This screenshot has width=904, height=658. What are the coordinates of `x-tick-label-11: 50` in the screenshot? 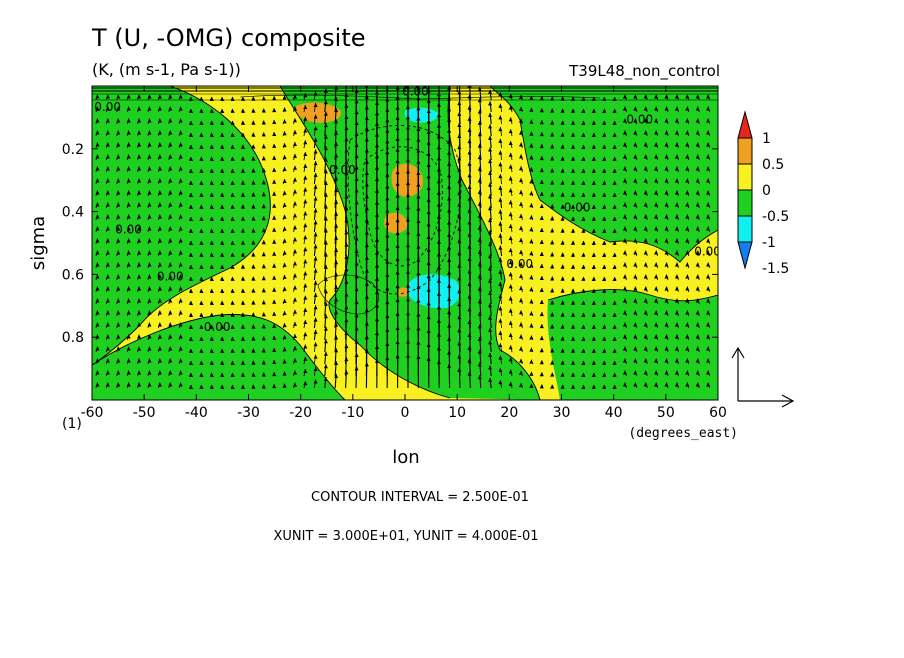 It's located at (666, 413).